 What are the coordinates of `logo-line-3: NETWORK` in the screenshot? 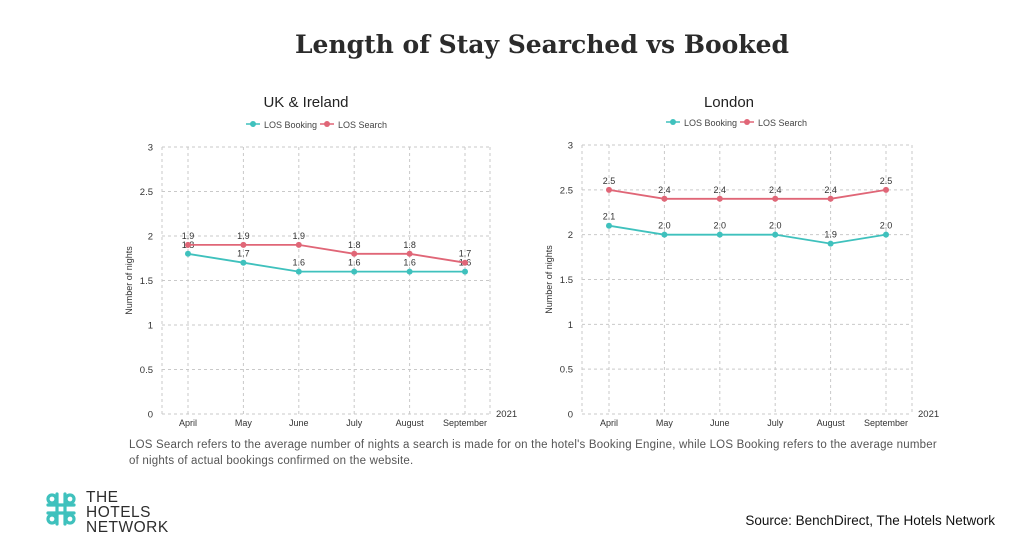 It's located at (127, 527).